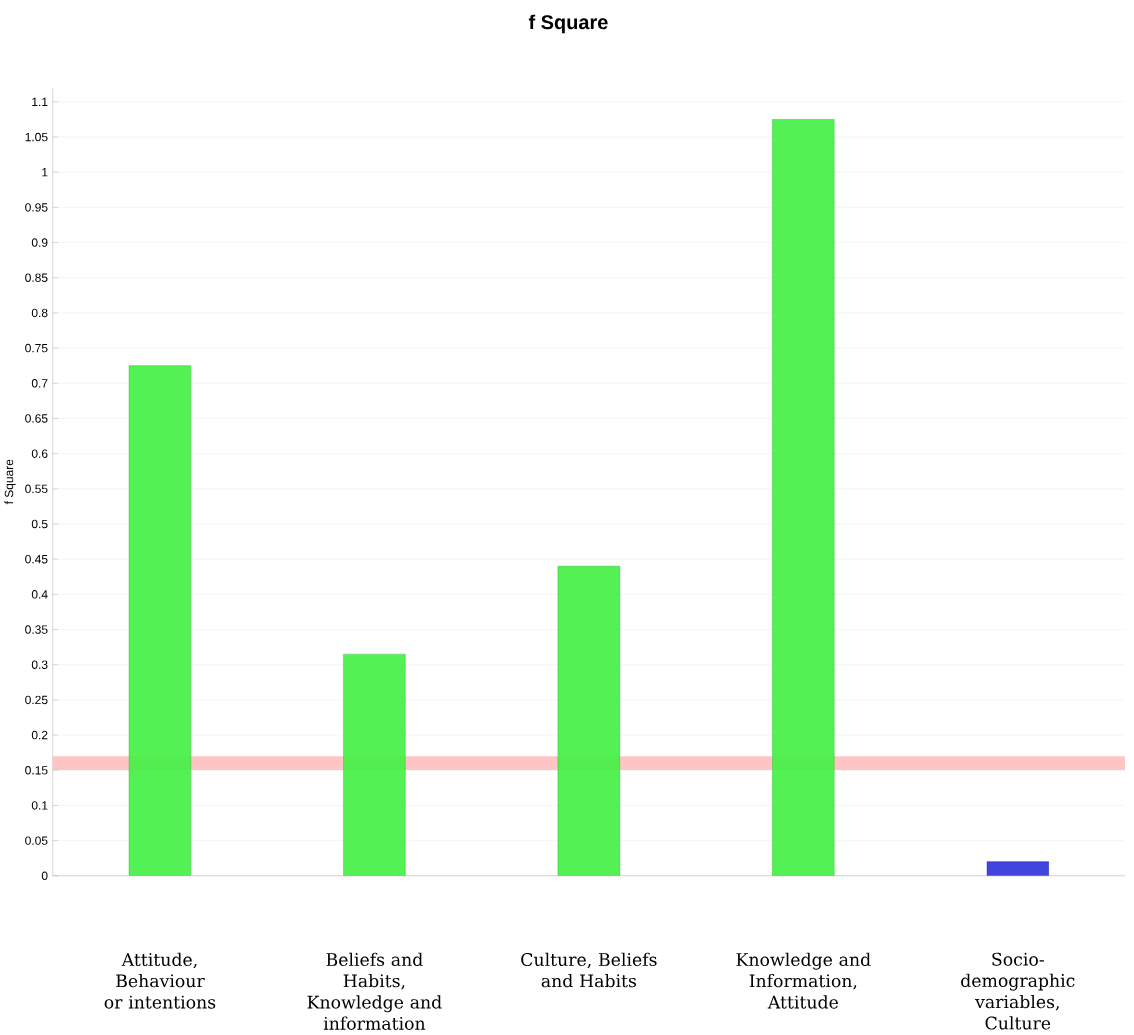 The width and height of the screenshot is (1134, 1035). Describe the element at coordinates (36, 699) in the screenshot. I see `y-tick-label: 0.25` at that location.